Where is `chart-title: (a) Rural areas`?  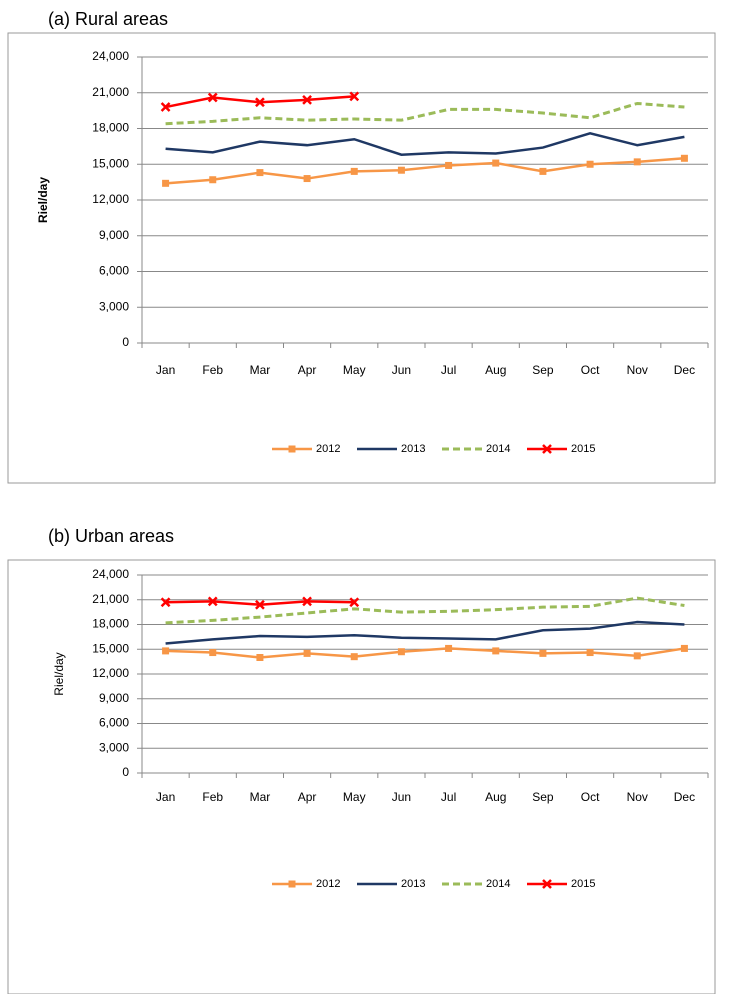 chart-title: (a) Rural areas is located at coordinates (108, 19).